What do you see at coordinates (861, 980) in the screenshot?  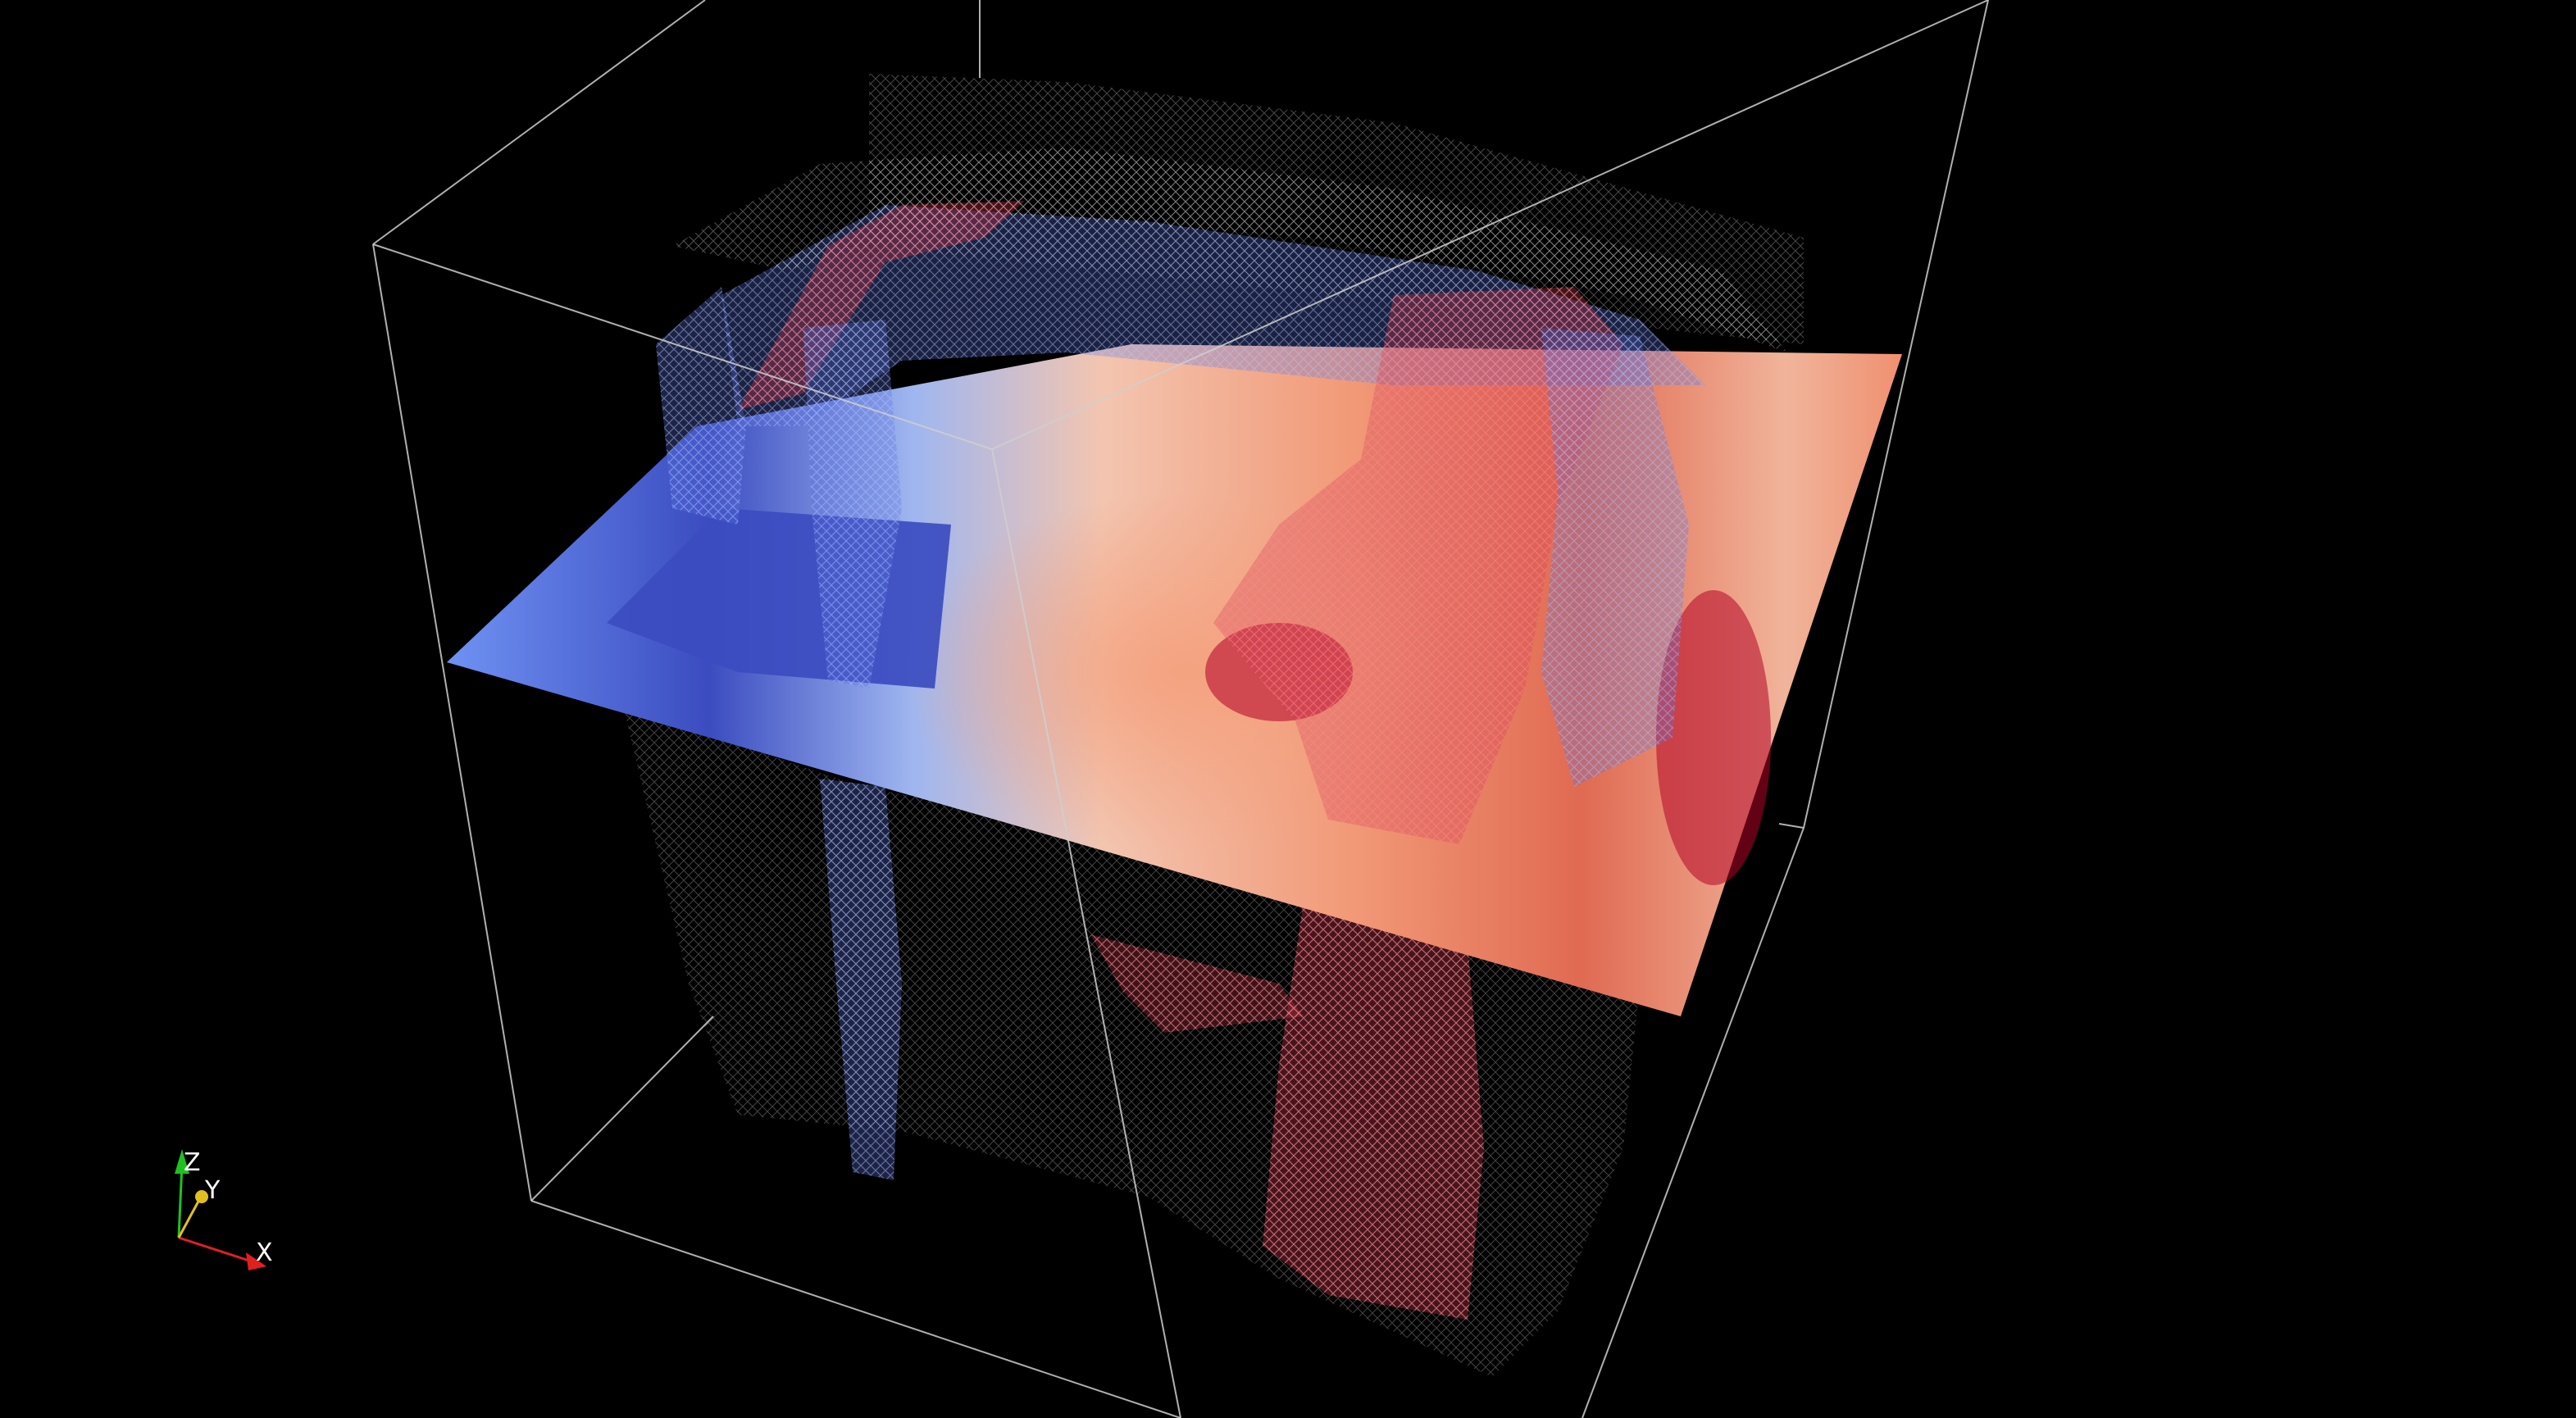 I see `lower-blue-column` at bounding box center [861, 980].